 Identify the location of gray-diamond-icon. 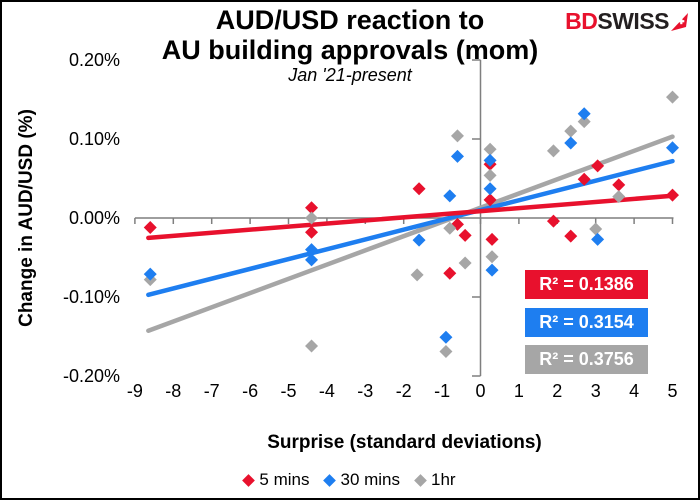
(420, 480).